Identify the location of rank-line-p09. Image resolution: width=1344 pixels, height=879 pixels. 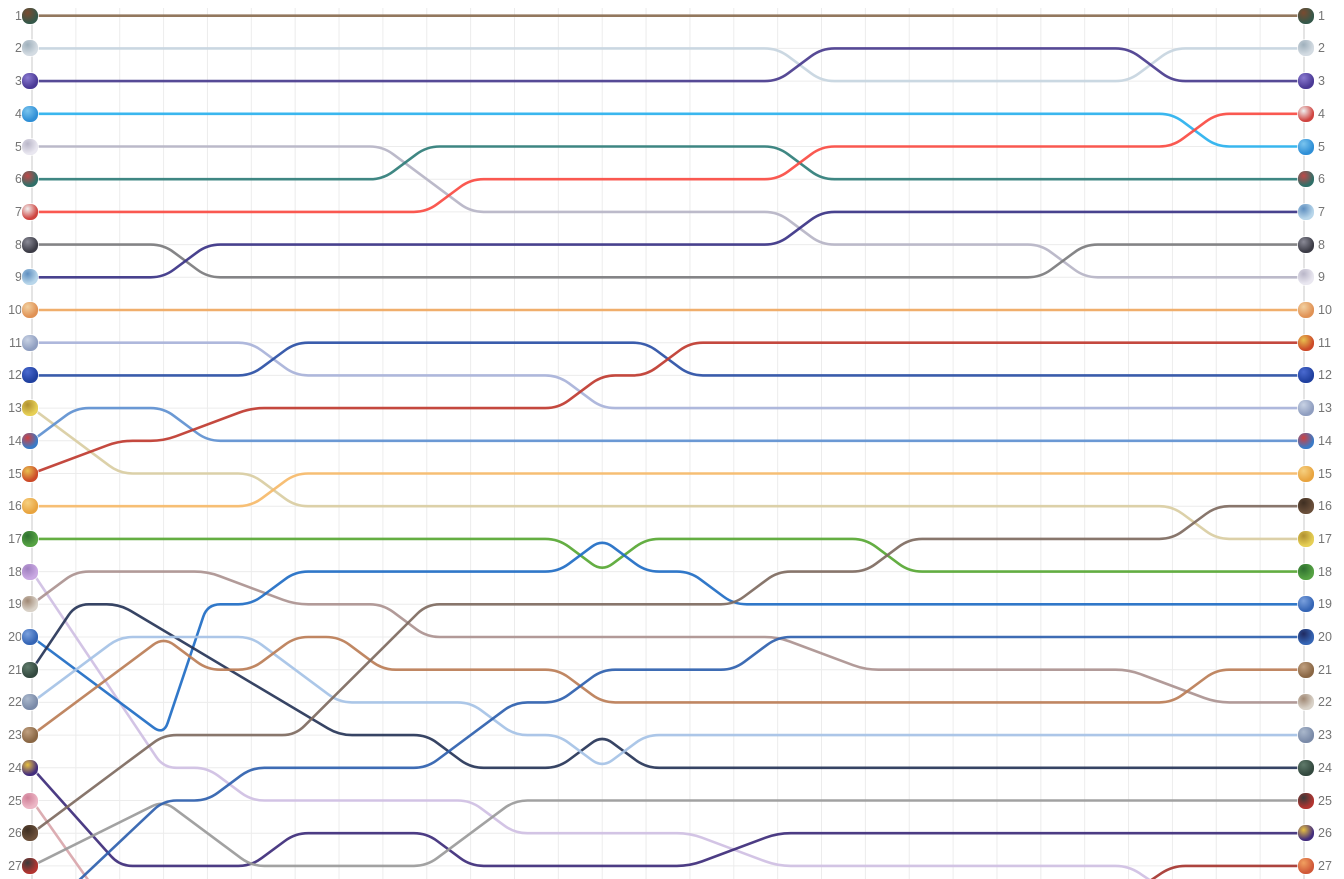
(668, 244).